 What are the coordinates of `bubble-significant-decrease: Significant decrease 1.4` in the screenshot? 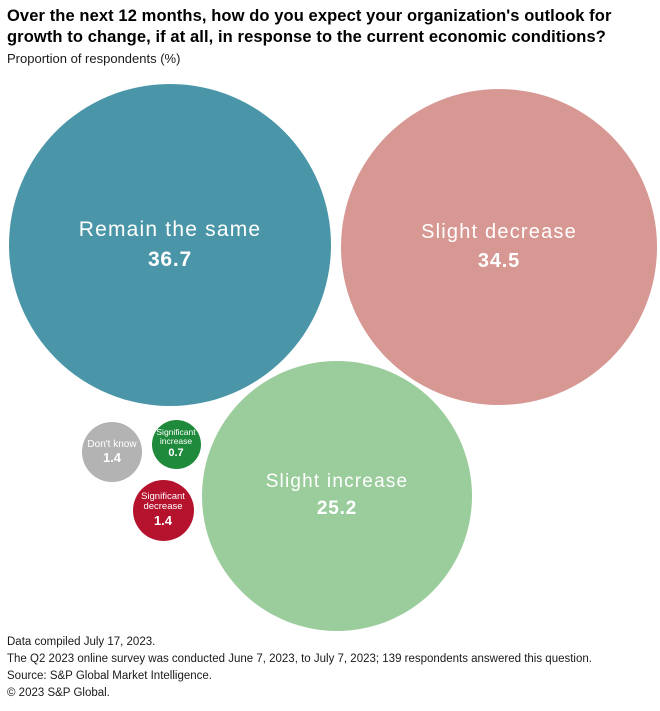 It's located at (163, 510).